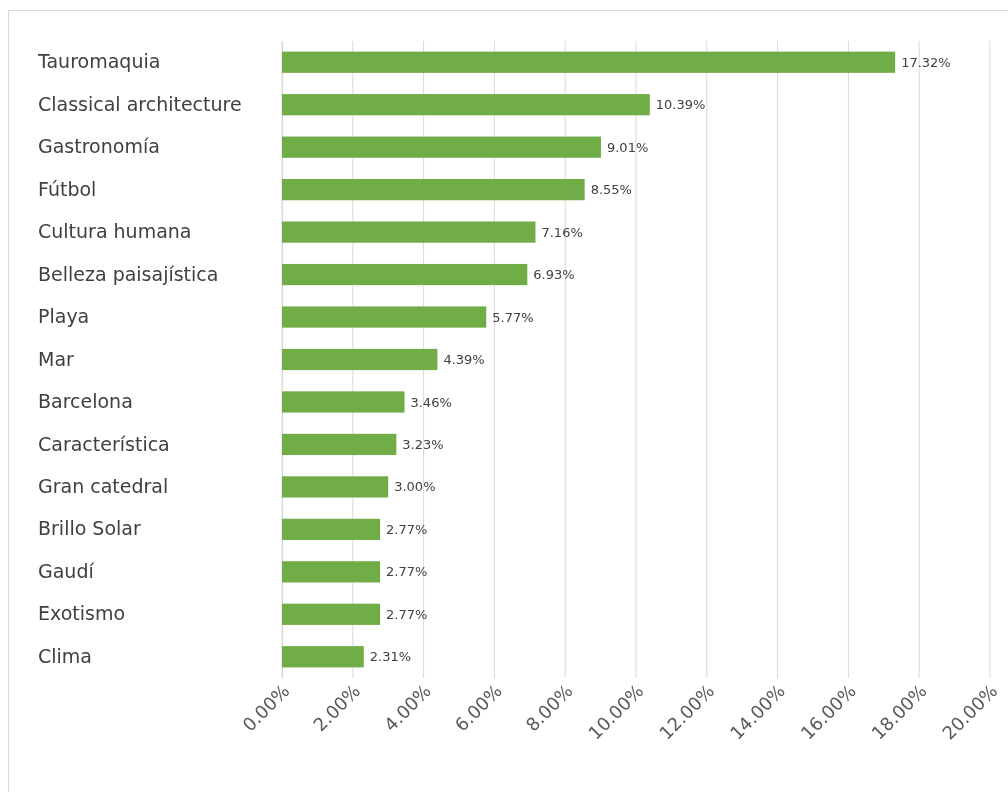  What do you see at coordinates (611, 190) in the screenshot?
I see `data-label: 8.55%` at bounding box center [611, 190].